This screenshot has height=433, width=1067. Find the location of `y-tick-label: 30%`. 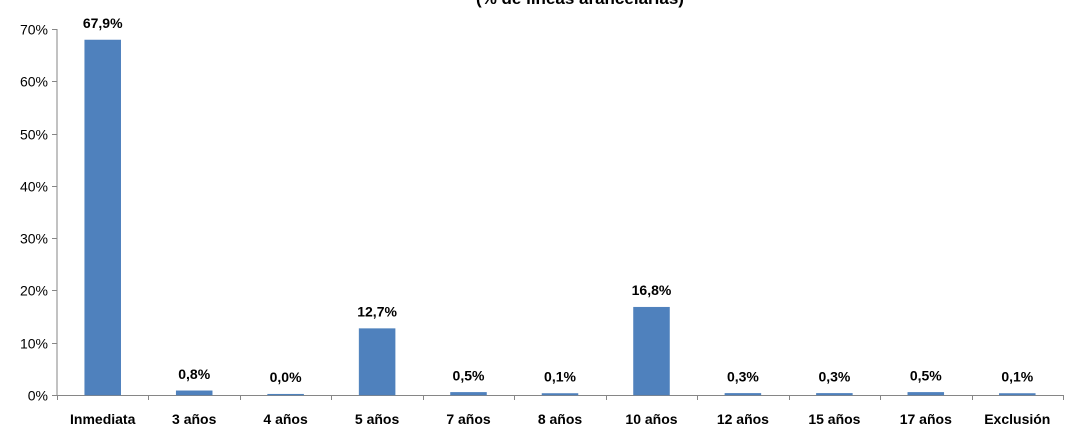

y-tick-label: 30% is located at coordinates (34, 239).